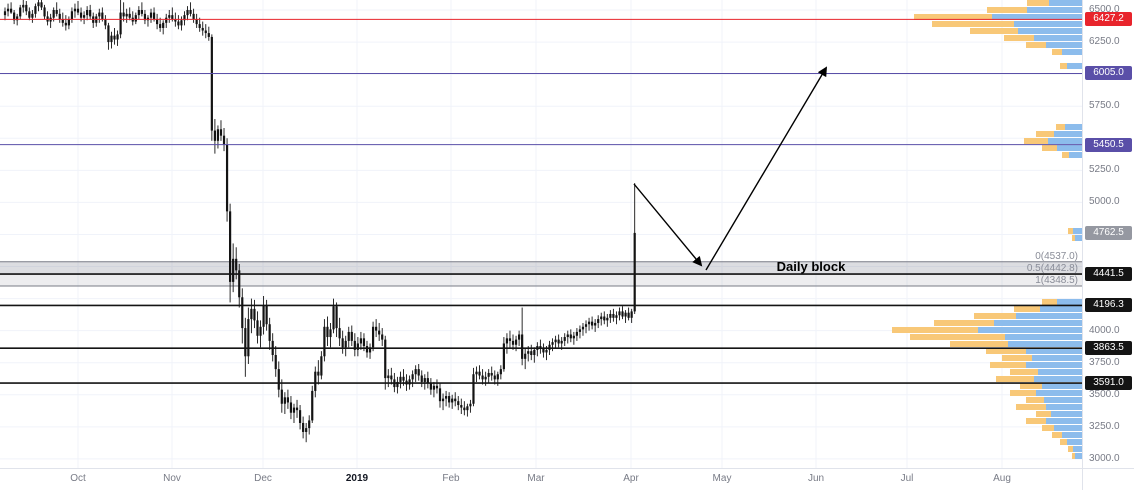 The width and height of the screenshot is (1134, 490). What do you see at coordinates (263, 478) in the screenshot?
I see `time-tick-label: Dec` at bounding box center [263, 478].